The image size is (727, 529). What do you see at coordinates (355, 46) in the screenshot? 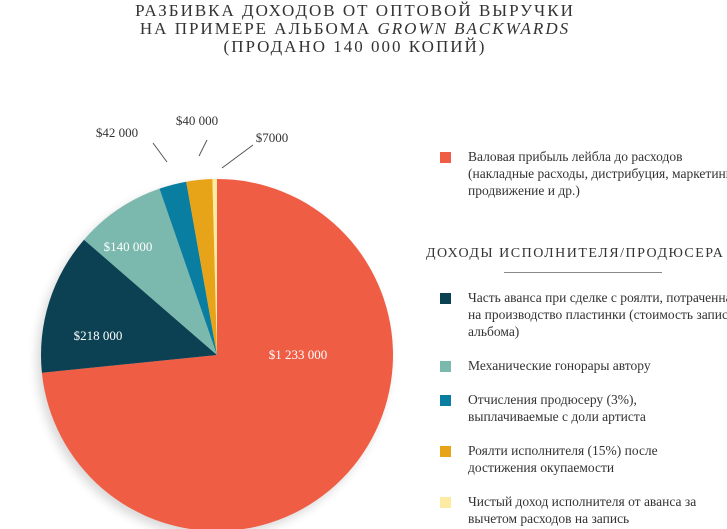
I see `title-line-3: (ПРОДАНО 140 000 КОПИЙ)` at bounding box center [355, 46].